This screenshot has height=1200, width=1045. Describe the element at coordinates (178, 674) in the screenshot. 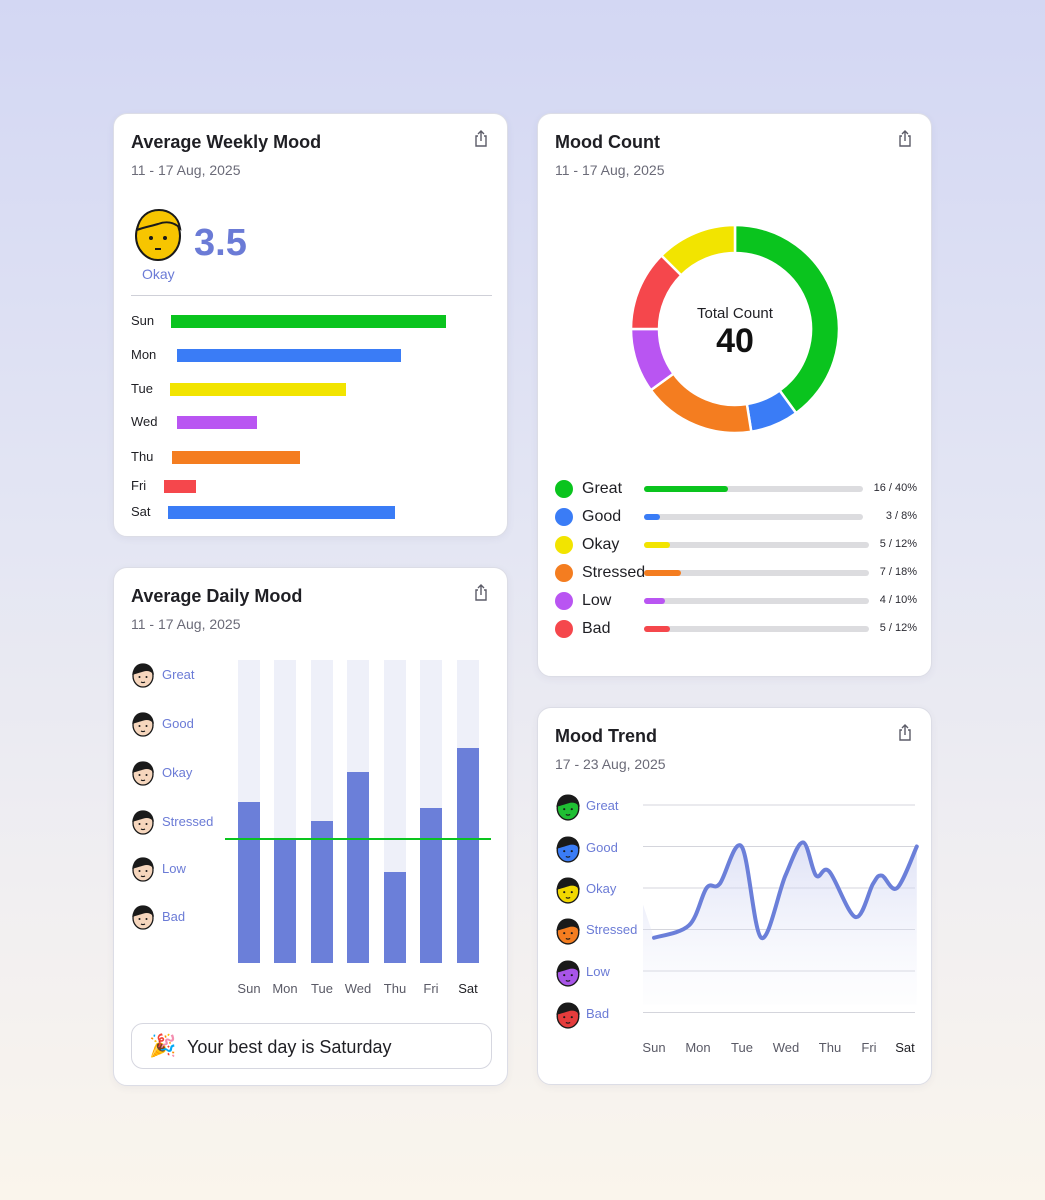

I see `mood-scale-label: Great` at that location.